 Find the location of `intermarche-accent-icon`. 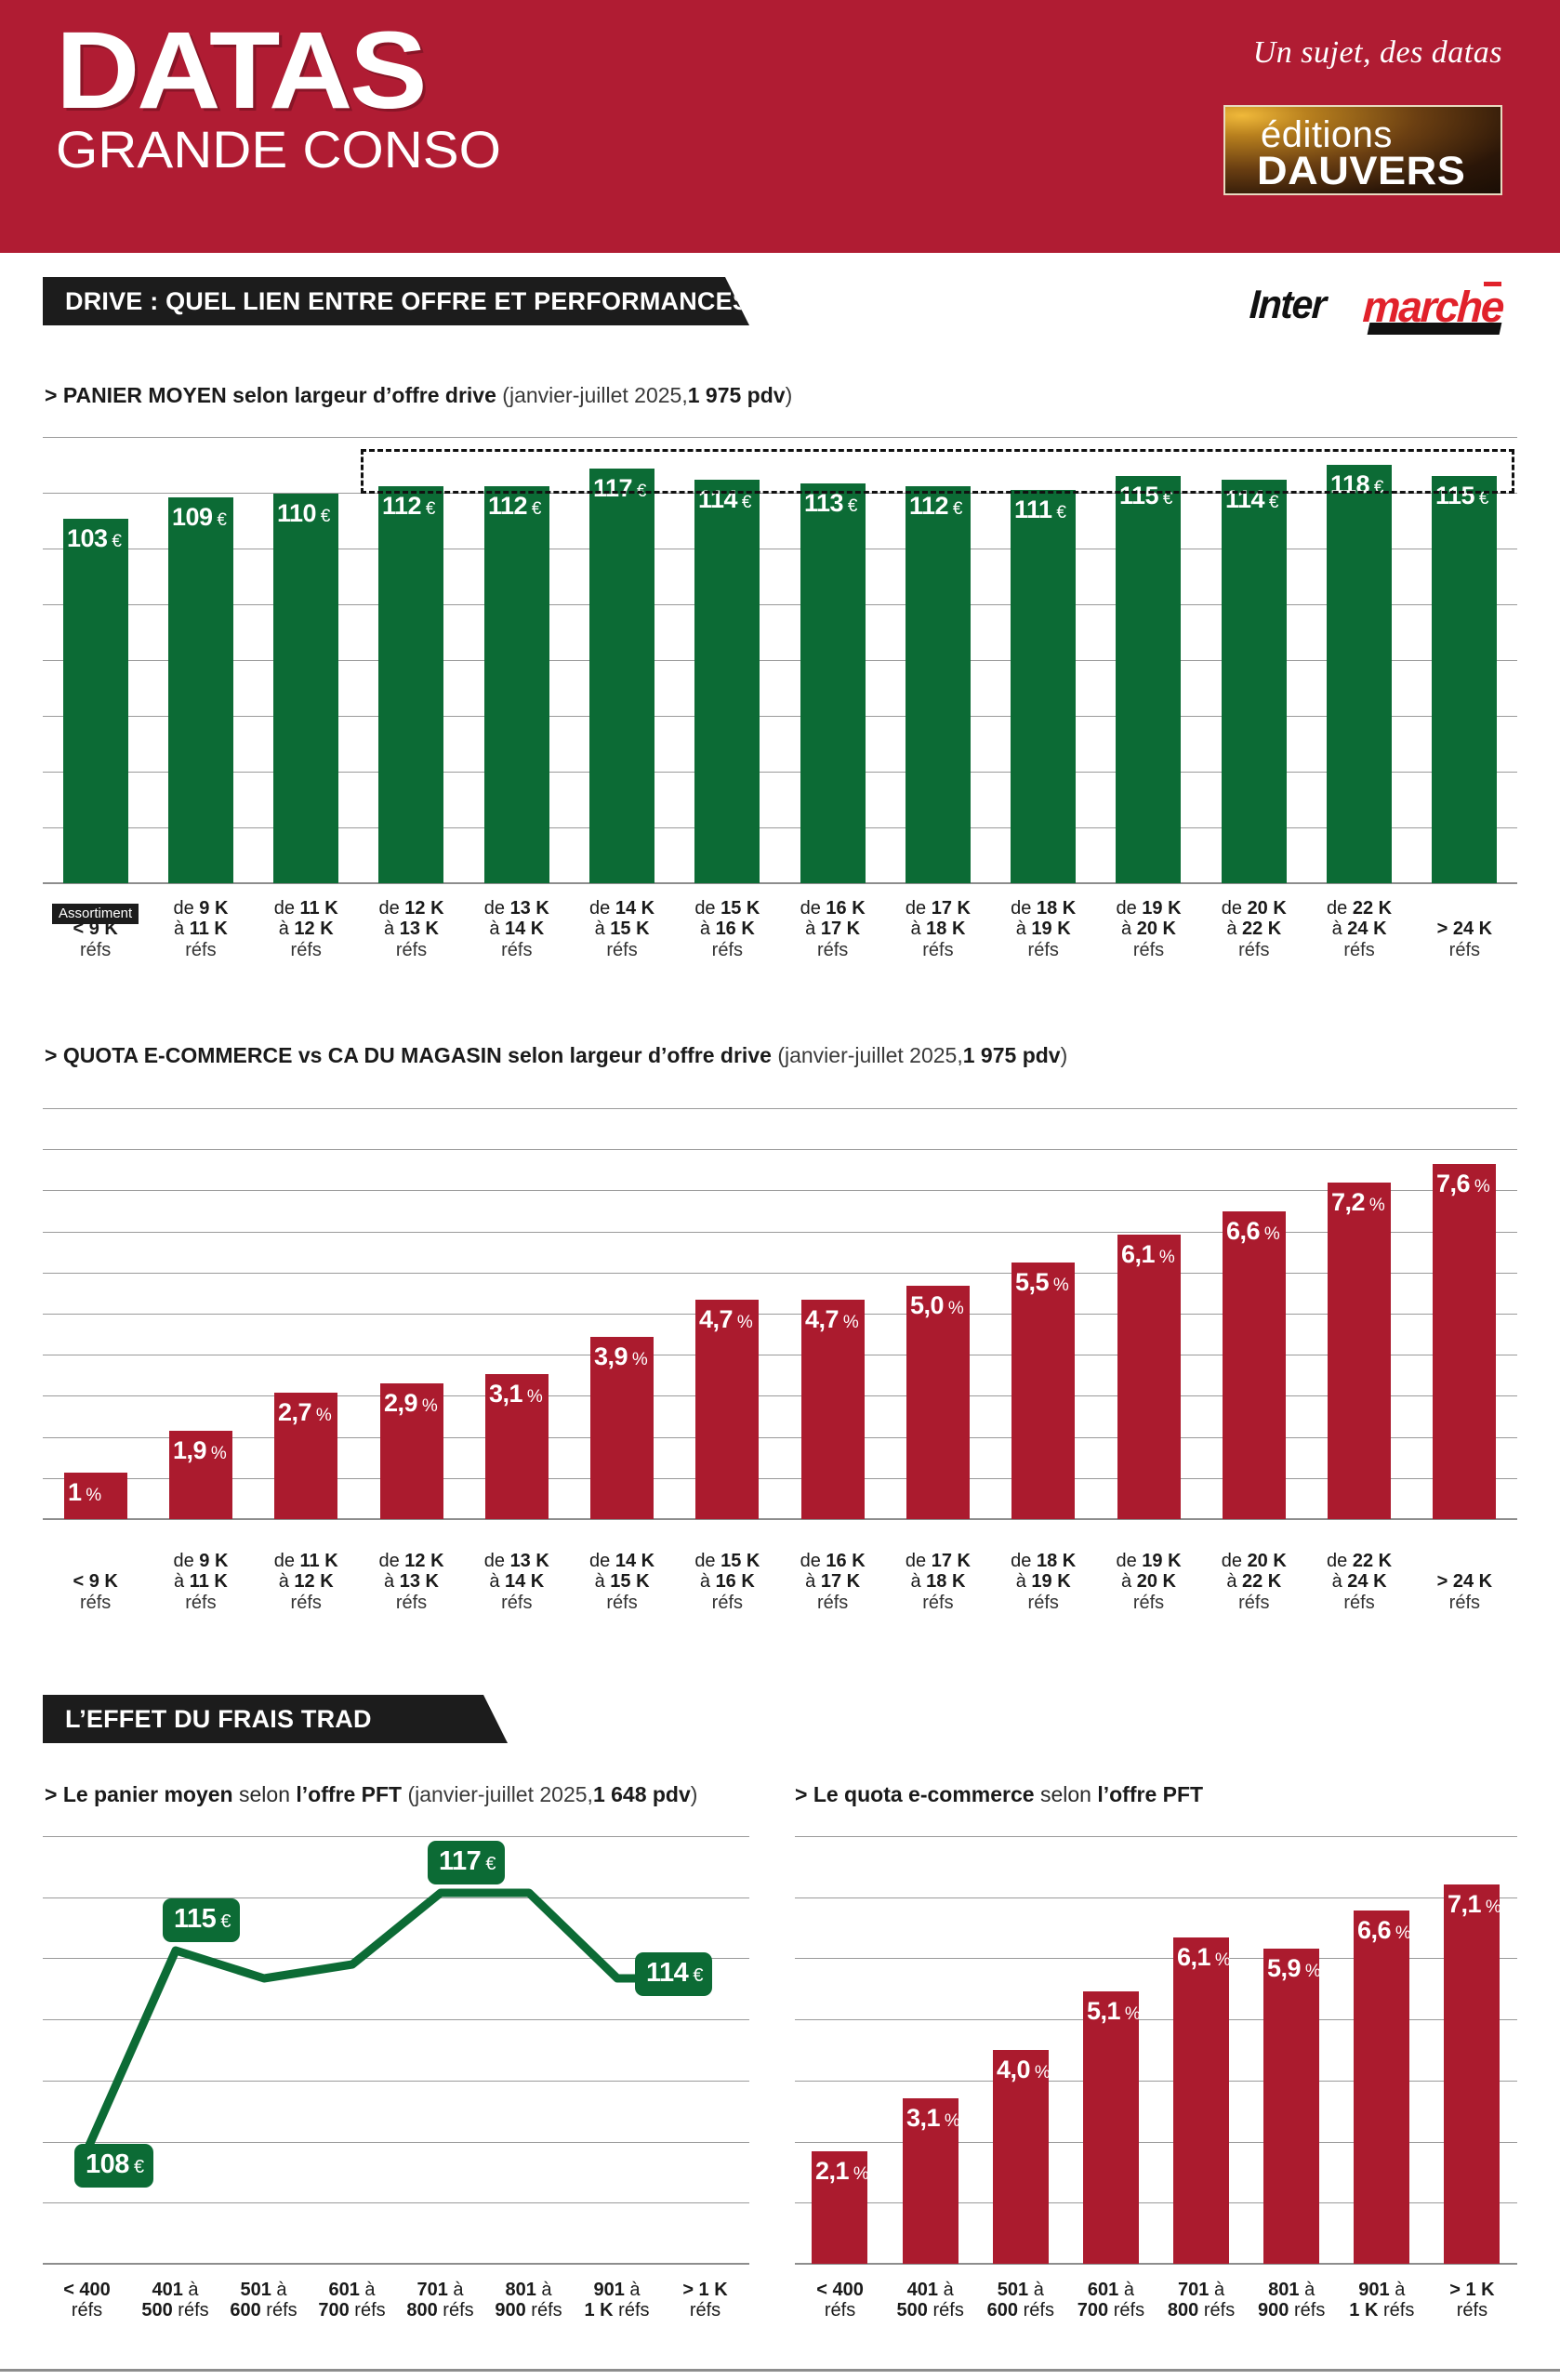

intermarche-accent-icon is located at coordinates (1492, 284).